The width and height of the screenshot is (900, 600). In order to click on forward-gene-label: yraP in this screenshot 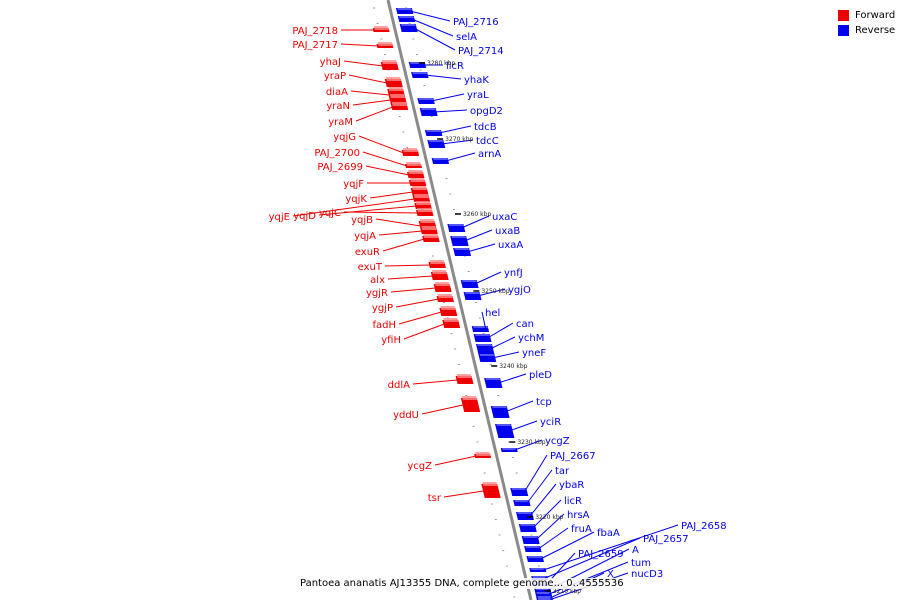, I will do `click(335, 76)`.